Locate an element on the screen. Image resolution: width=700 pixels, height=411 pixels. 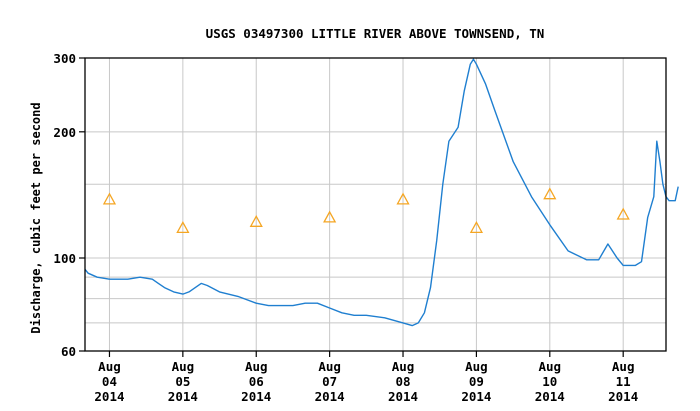
x-tick-label: Aug 05 2014 is located at coordinates (183, 381).